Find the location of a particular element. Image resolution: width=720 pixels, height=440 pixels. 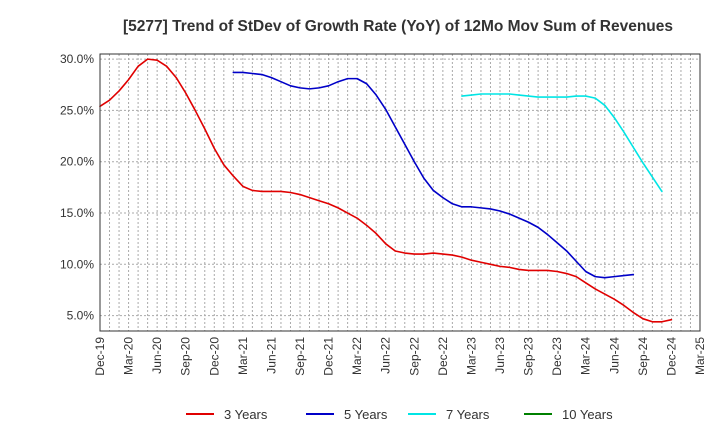

y-tick-label: 30.0% is located at coordinates (77, 59).